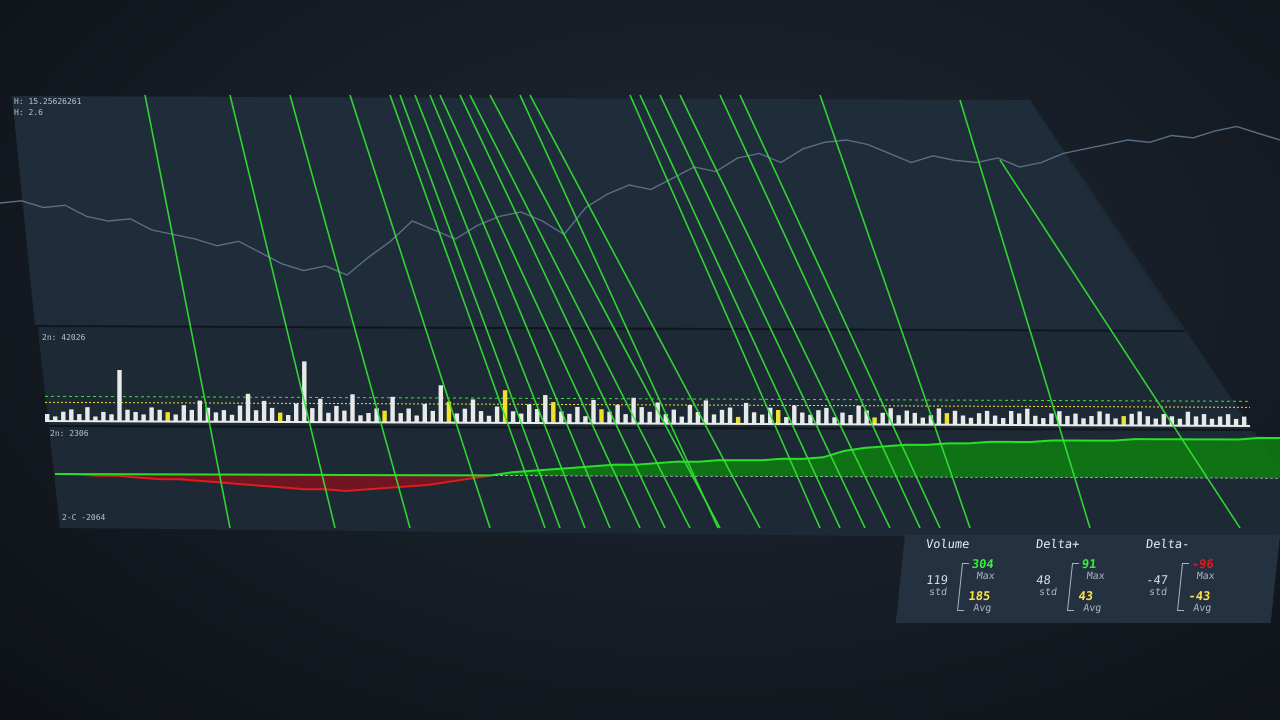 The image size is (1280, 720). I want to click on stat-avg-label: Avg, so click(1202, 608).